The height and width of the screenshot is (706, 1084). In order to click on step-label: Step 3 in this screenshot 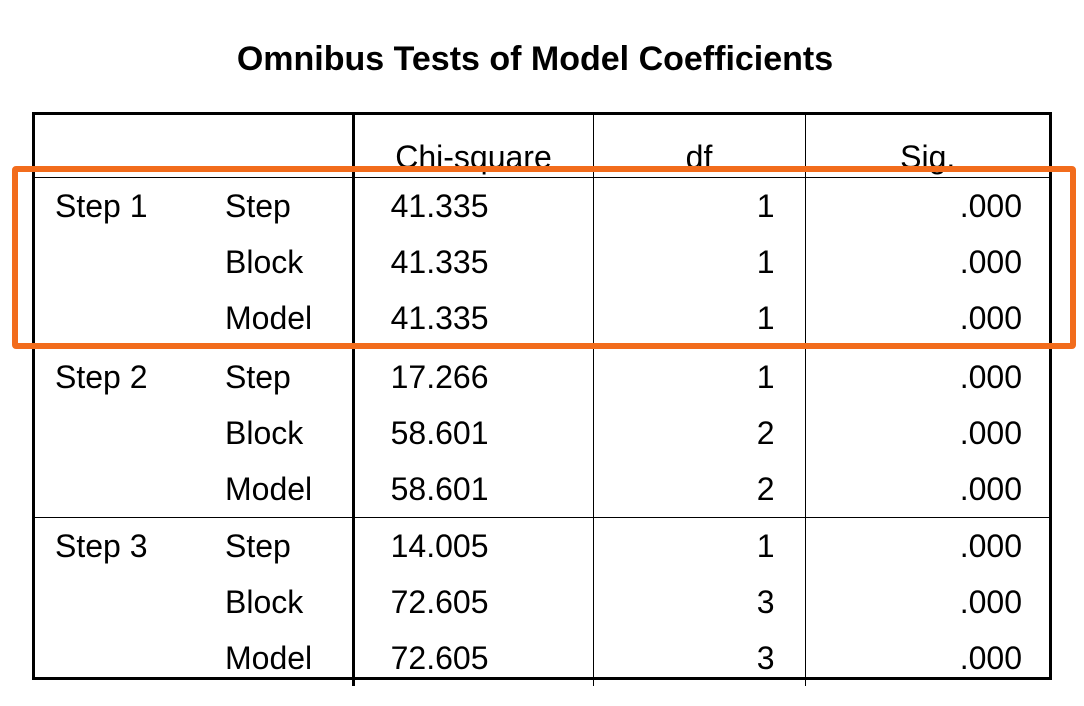, I will do `click(101, 546)`.